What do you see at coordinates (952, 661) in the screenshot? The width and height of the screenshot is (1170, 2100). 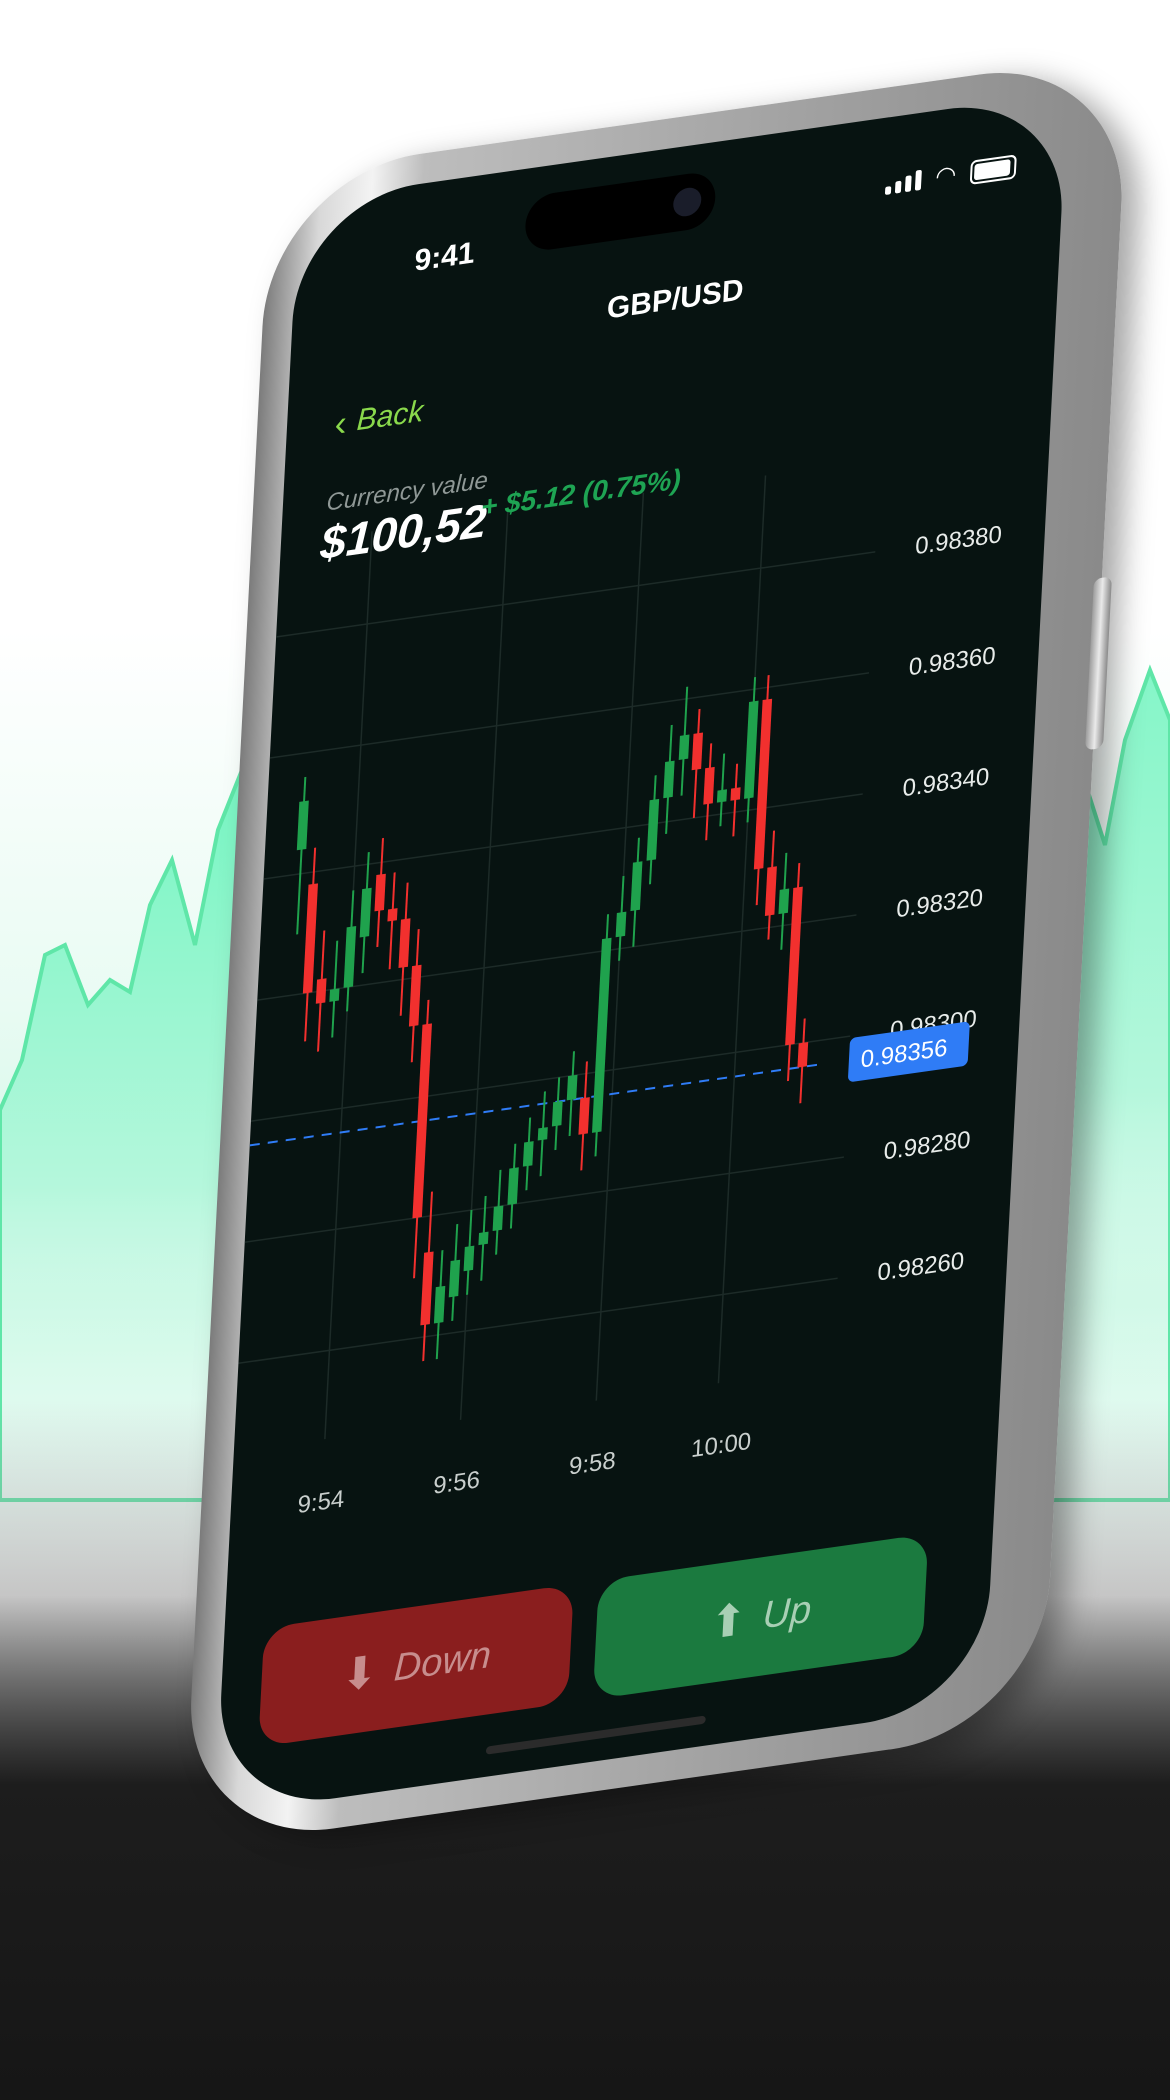 I see `y-tick-label: 0.98360` at bounding box center [952, 661].